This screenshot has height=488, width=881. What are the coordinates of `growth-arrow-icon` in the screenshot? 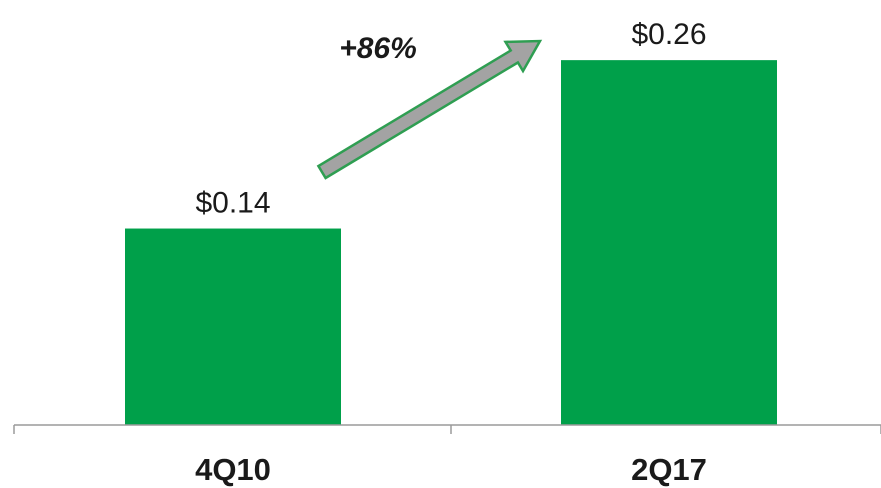 It's located at (429, 109).